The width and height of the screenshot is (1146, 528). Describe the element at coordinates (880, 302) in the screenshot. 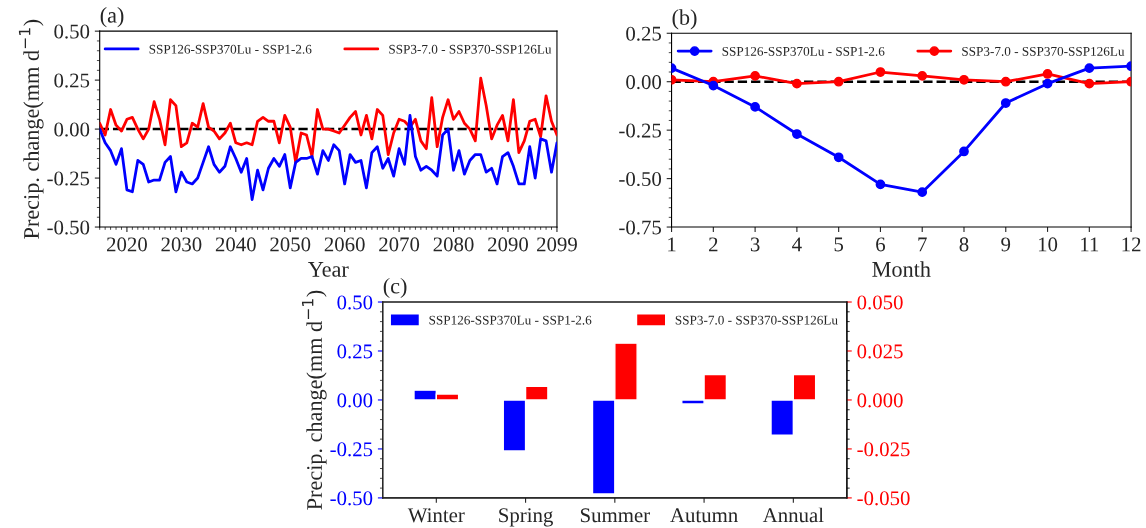

I see `y2-tick-label: 0.050` at that location.